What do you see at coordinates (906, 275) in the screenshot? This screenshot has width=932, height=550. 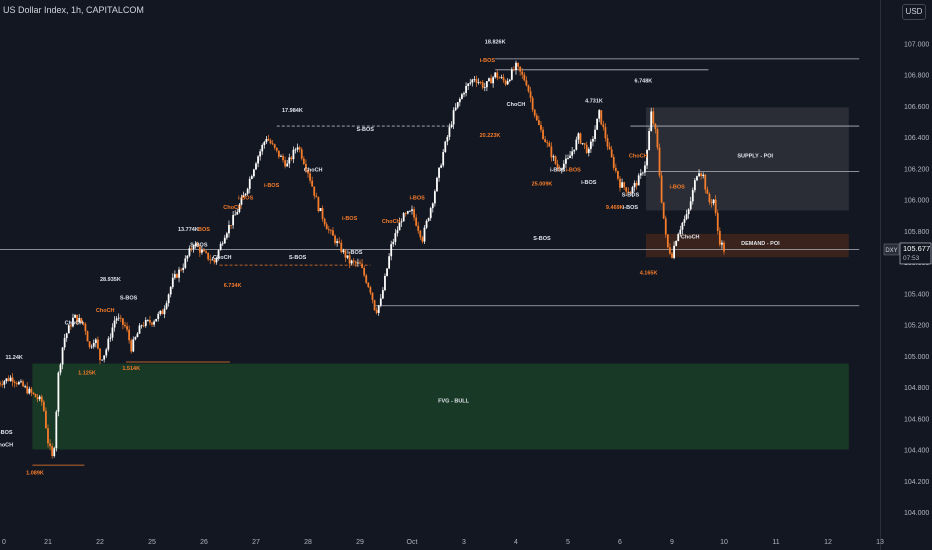 I see `price-axis` at bounding box center [906, 275].